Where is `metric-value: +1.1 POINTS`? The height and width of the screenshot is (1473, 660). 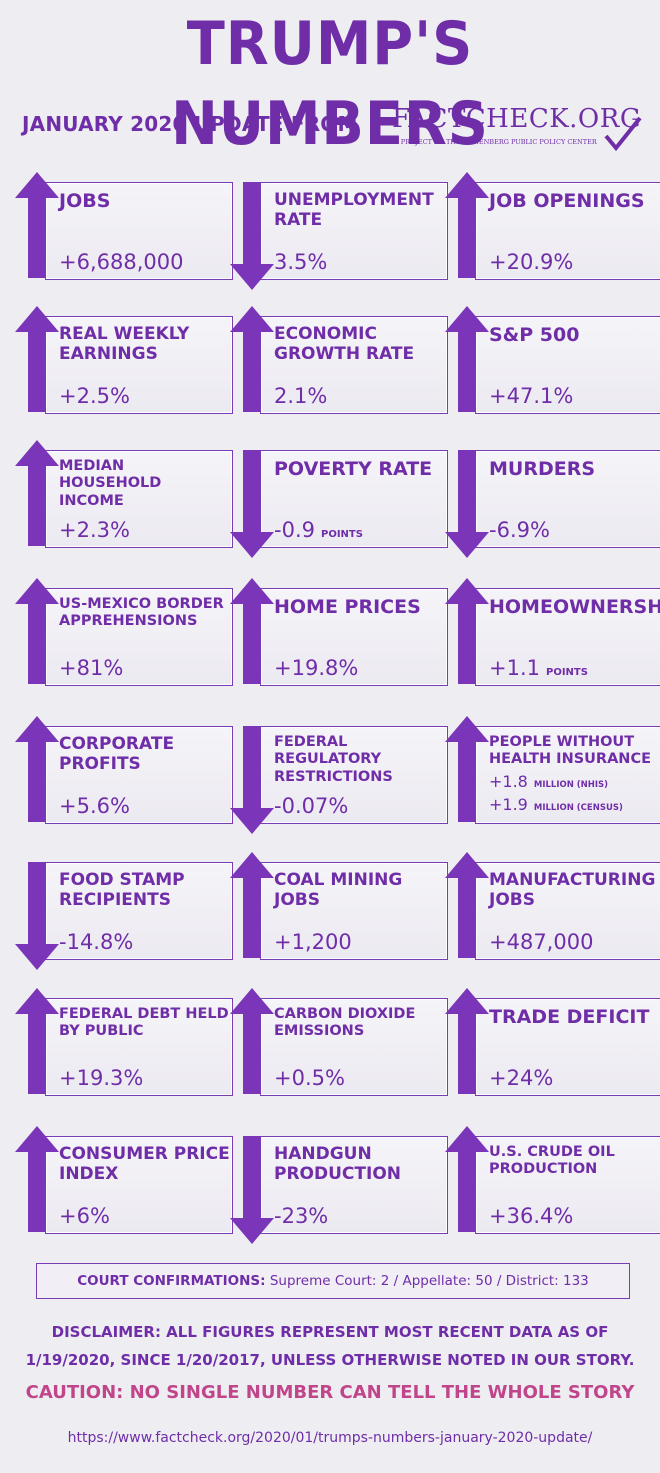 metric-value: +1.1 POINTS is located at coordinates (538, 668).